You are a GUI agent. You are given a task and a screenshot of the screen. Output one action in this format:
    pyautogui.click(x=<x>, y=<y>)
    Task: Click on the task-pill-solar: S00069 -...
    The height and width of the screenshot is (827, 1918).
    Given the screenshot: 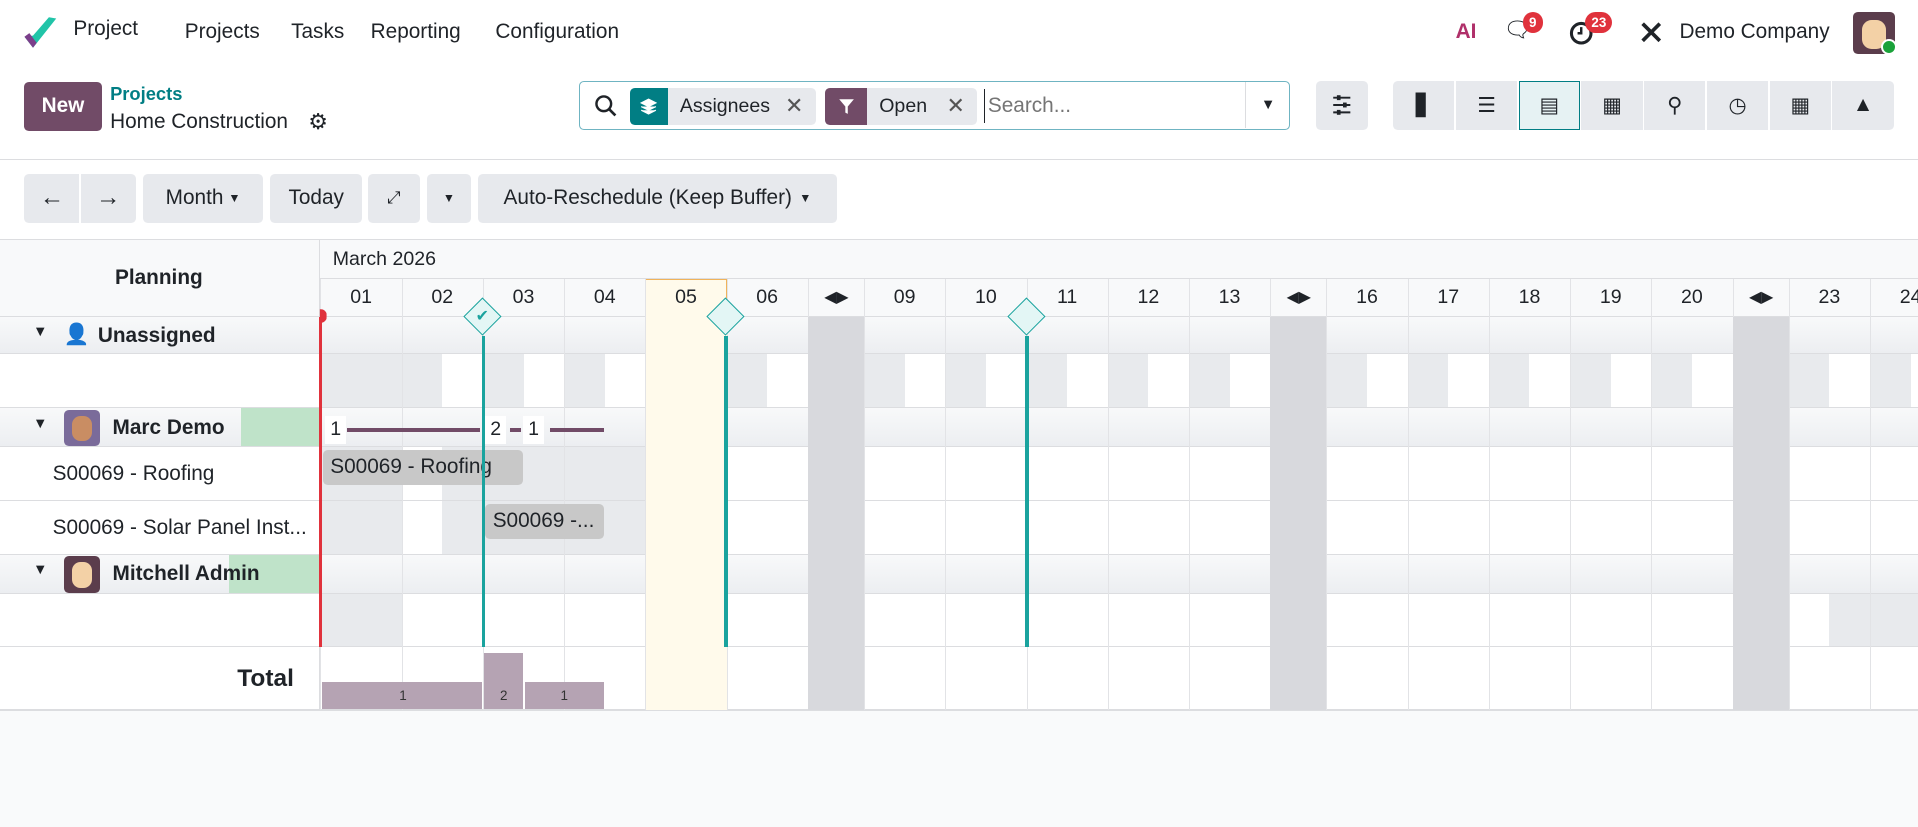 What is the action you would take?
    pyautogui.click(x=545, y=521)
    